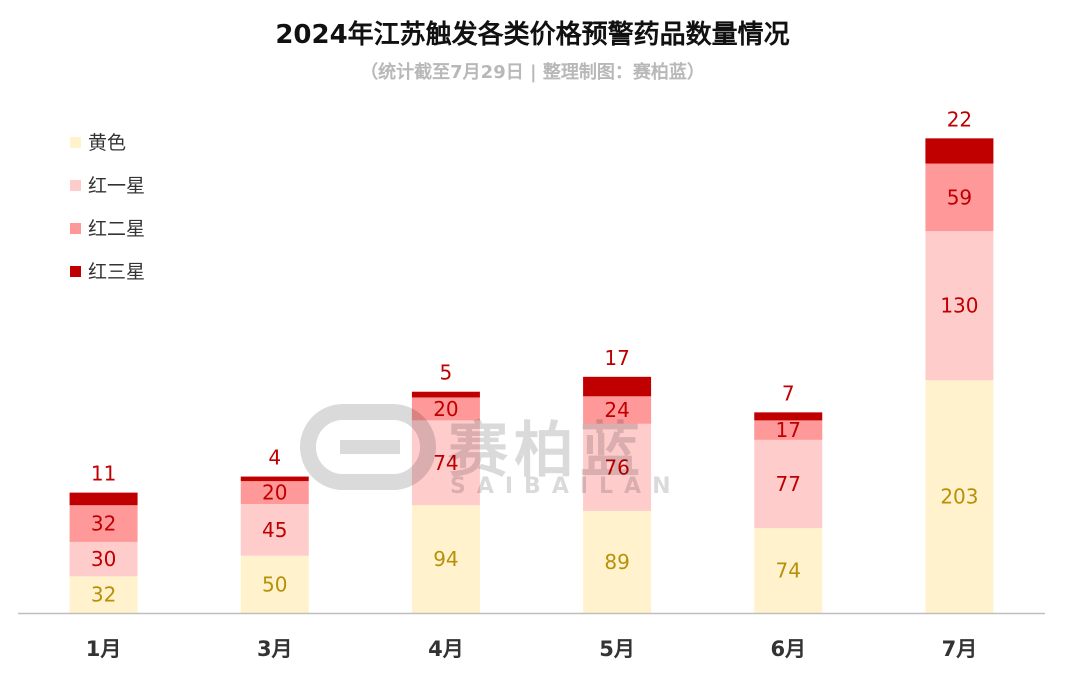 The width and height of the screenshot is (1065, 675). I want to click on data-label: 24, so click(616, 410).